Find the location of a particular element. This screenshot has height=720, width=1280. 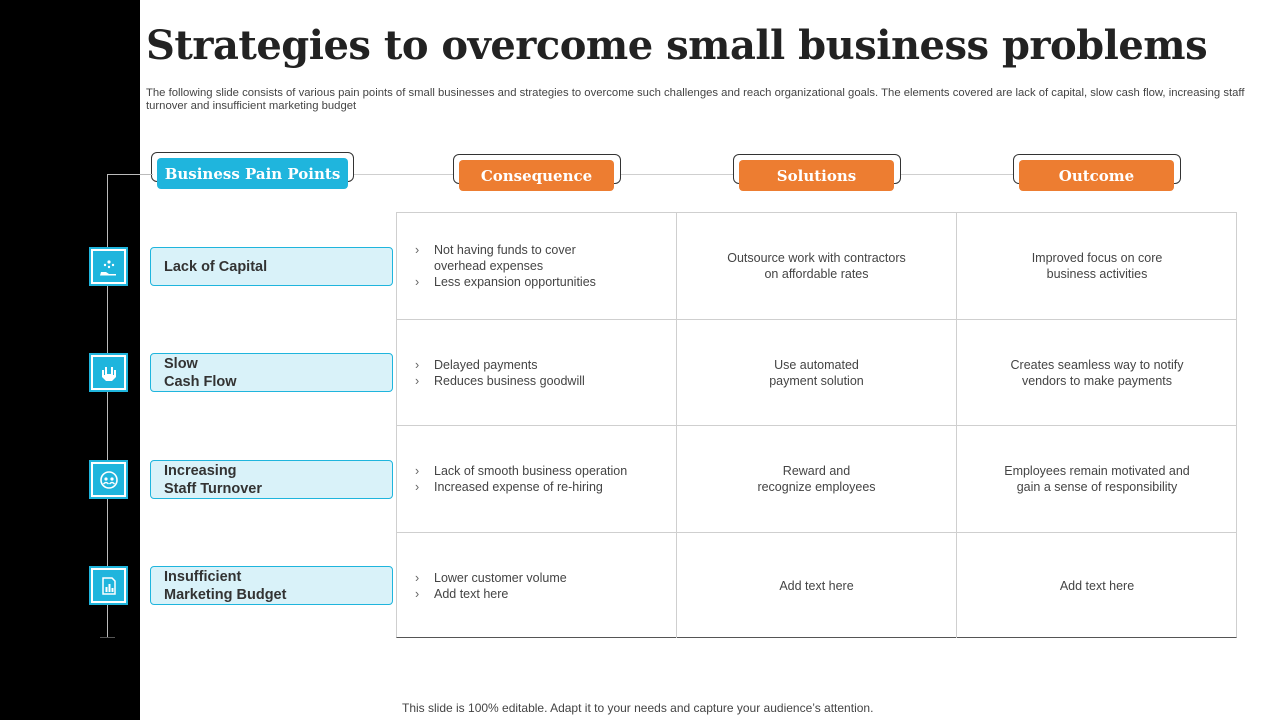

chart-report-icon is located at coordinates (108, 585).